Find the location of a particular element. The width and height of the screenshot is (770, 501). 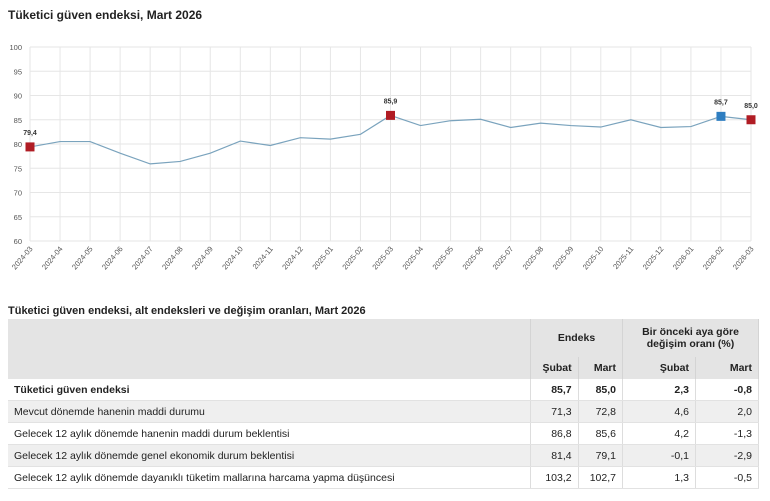

row-label: Tüketici güven endeksi is located at coordinates (269, 390).